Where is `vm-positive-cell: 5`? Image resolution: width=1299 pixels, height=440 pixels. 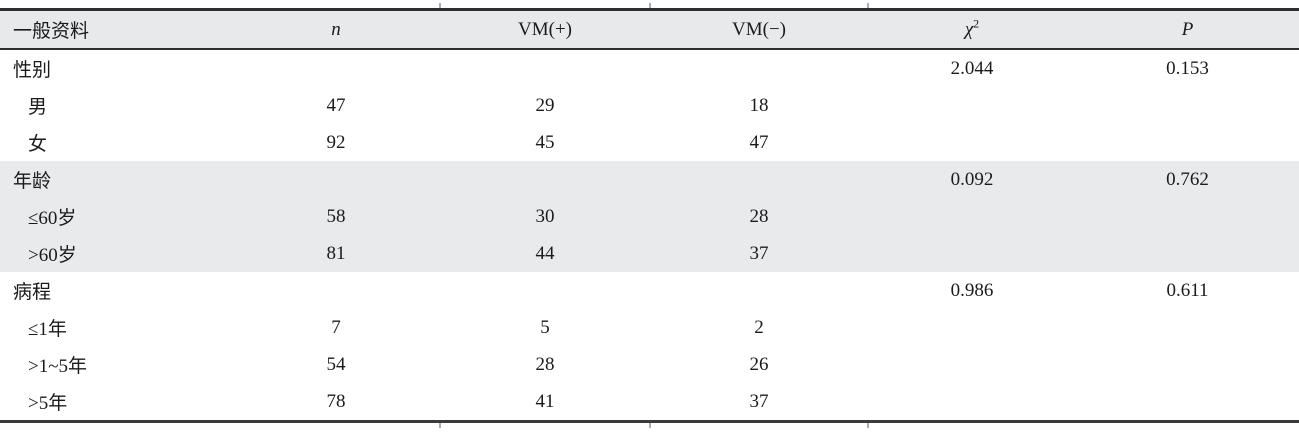 vm-positive-cell: 5 is located at coordinates (545, 327).